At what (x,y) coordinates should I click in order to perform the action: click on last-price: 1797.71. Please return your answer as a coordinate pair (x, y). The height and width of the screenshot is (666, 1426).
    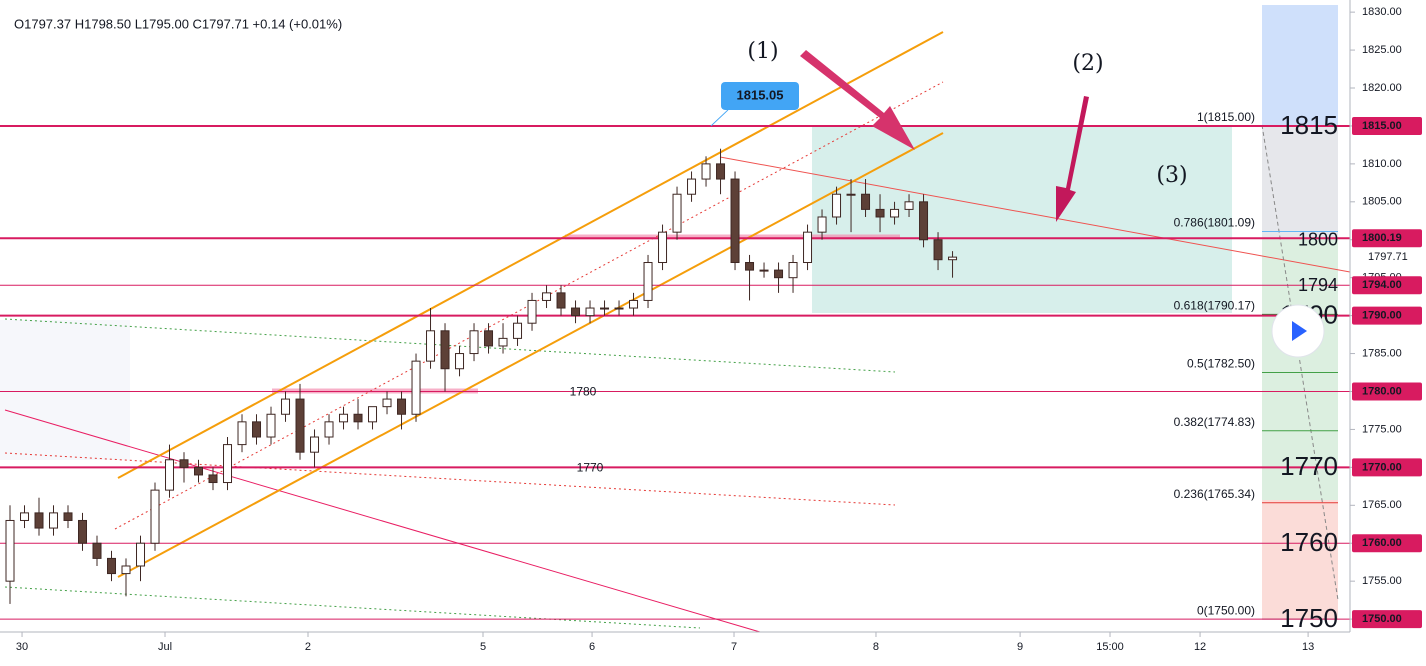
    Looking at the image, I should click on (1388, 257).